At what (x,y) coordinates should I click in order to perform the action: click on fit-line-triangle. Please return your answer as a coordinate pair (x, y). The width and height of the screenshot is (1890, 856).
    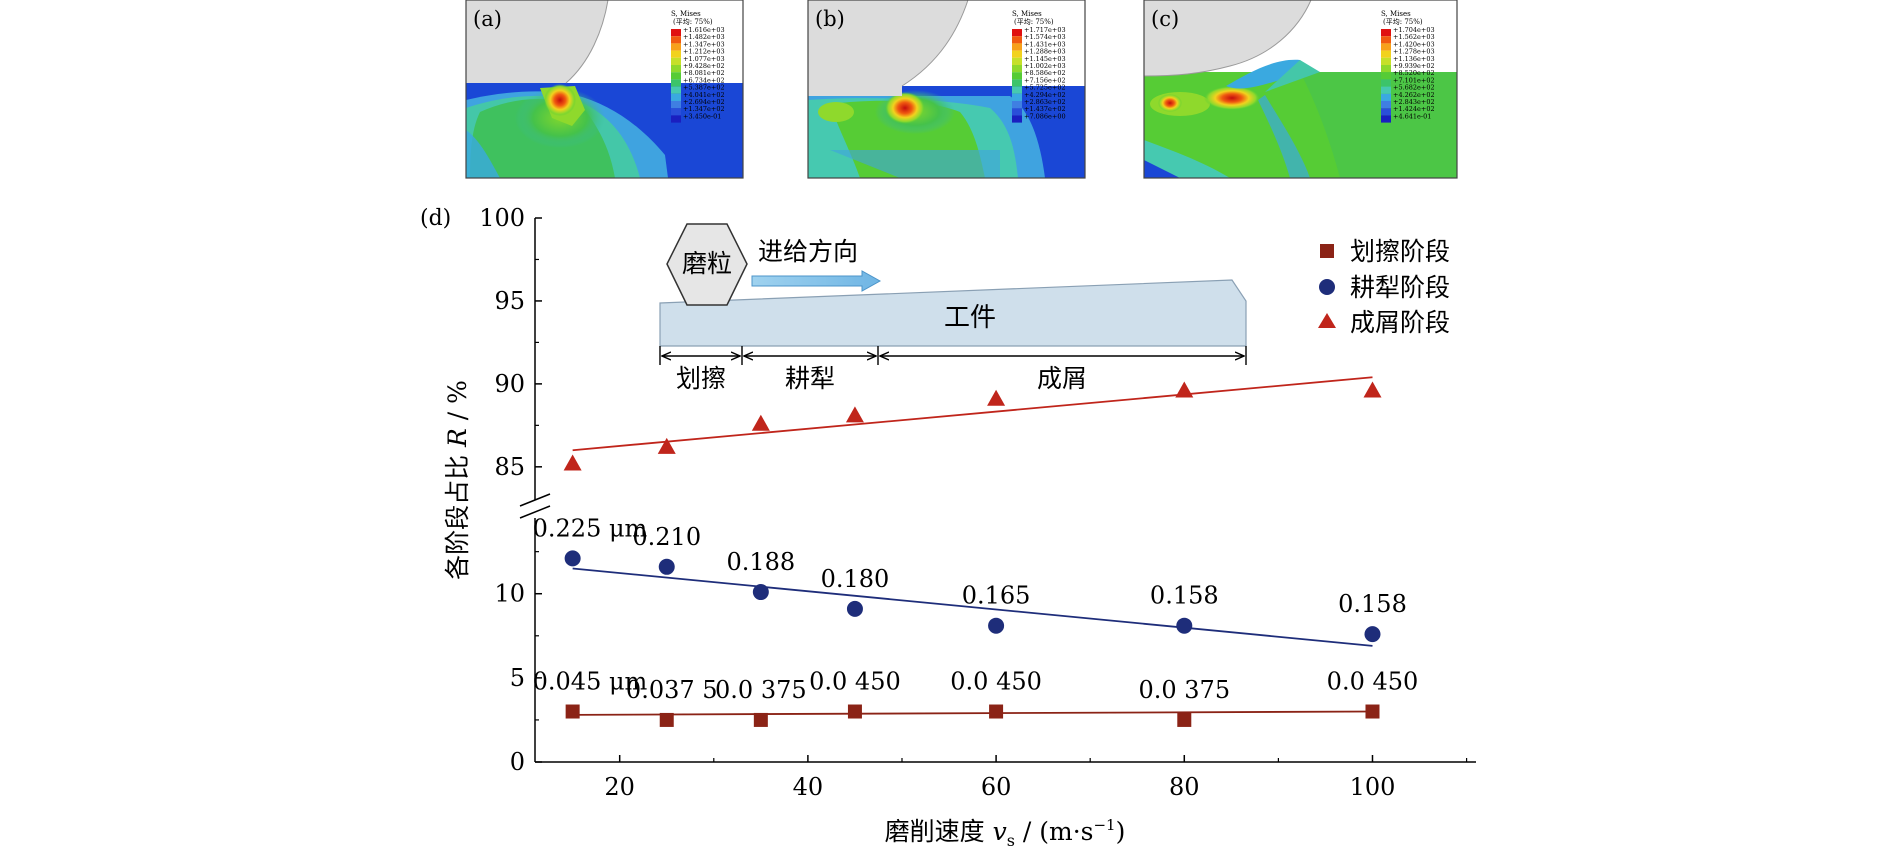
    Looking at the image, I should click on (972, 414).